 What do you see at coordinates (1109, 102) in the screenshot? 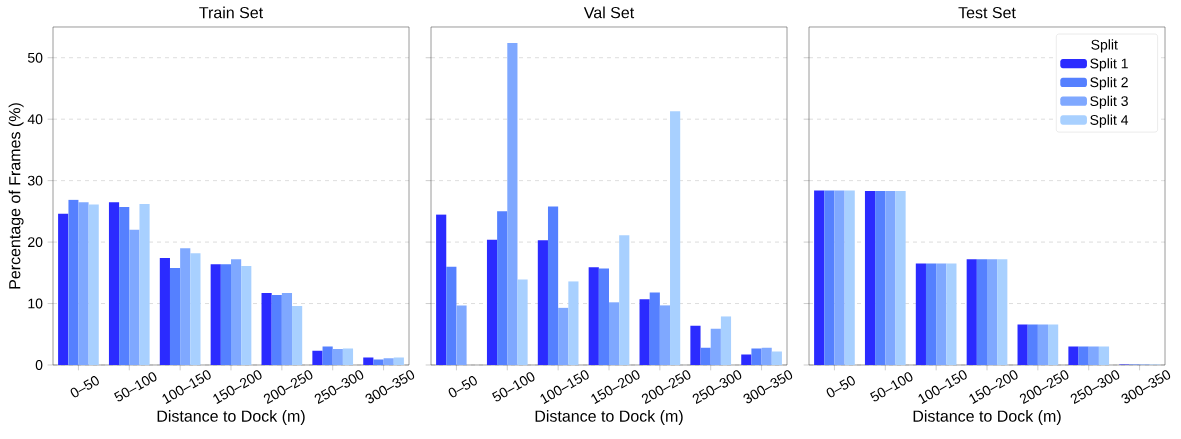
I see `legend-label: Split 3` at bounding box center [1109, 102].